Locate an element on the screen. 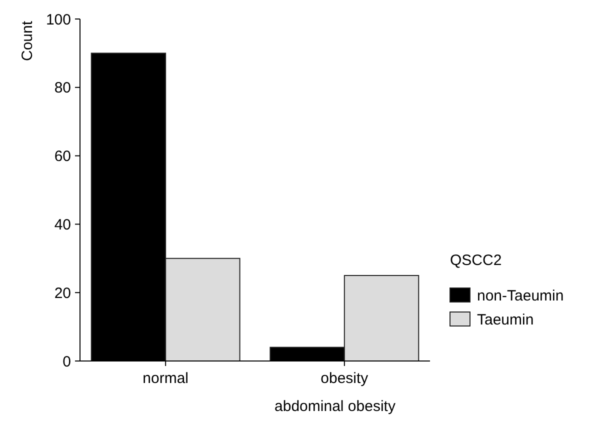 The image size is (594, 423). x-axis-title: abdominal obesity is located at coordinates (335, 406).